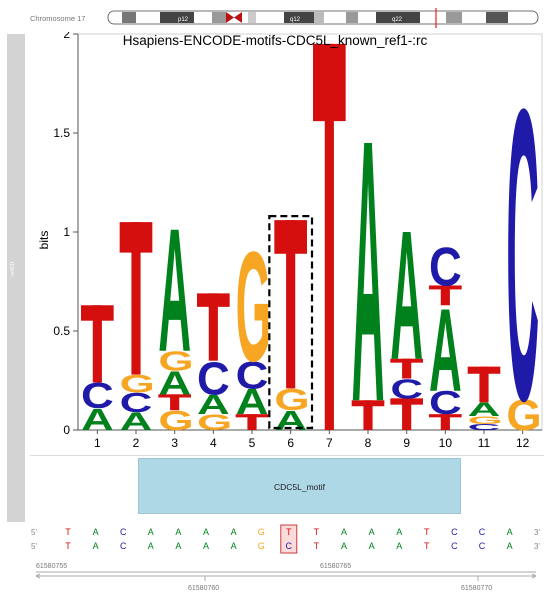  I want to click on x-tick-label: 2, so click(136, 443).